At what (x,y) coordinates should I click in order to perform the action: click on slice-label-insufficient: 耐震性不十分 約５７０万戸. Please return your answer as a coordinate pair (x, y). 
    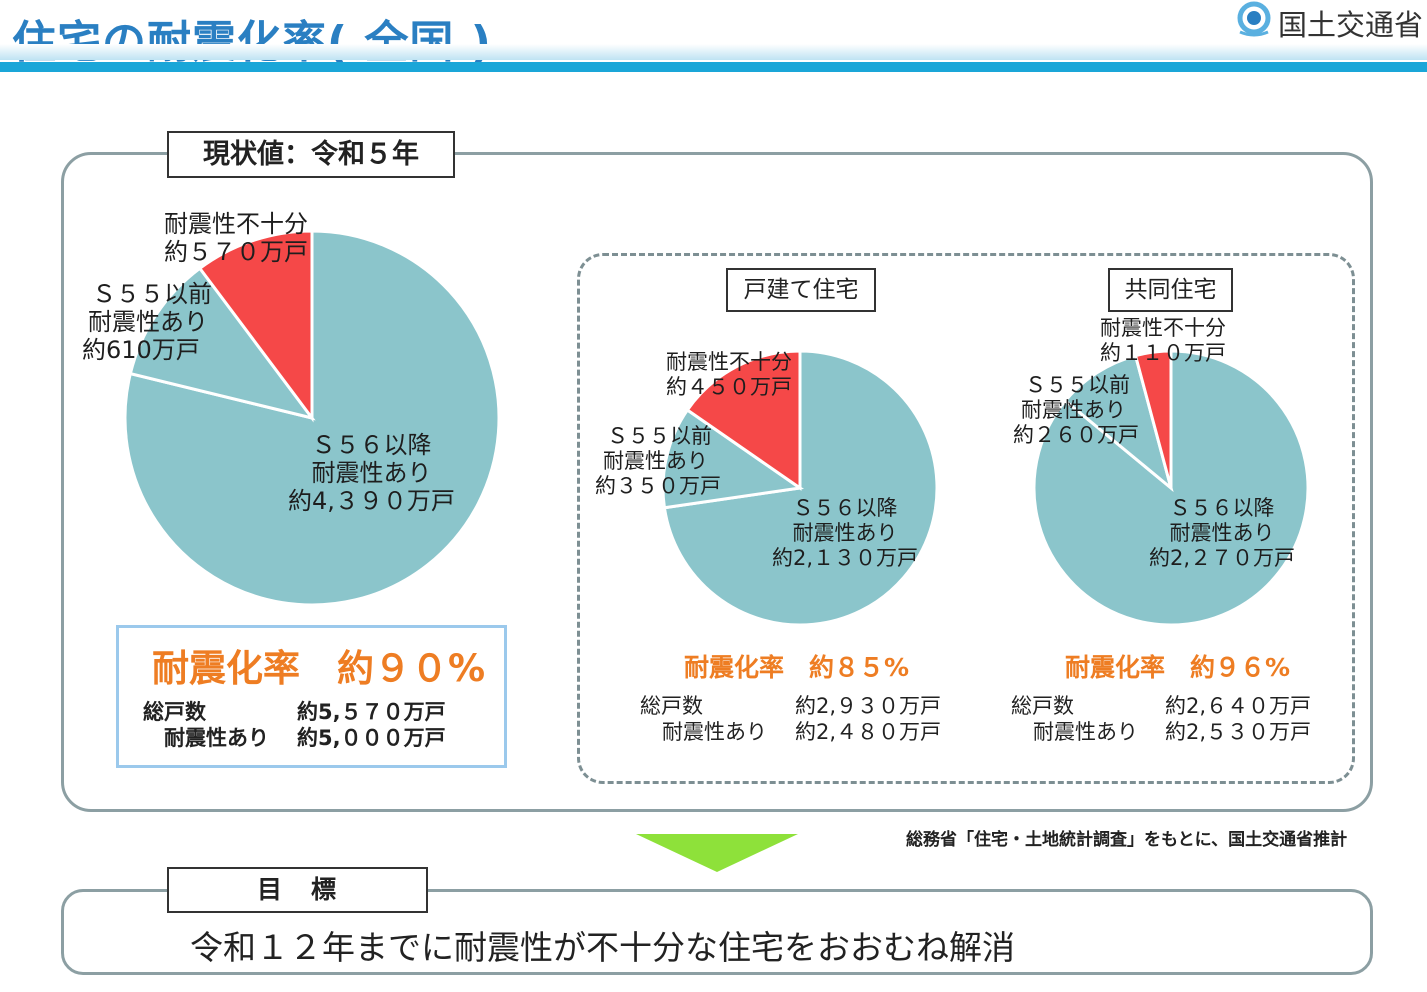
    Looking at the image, I should click on (236, 238).